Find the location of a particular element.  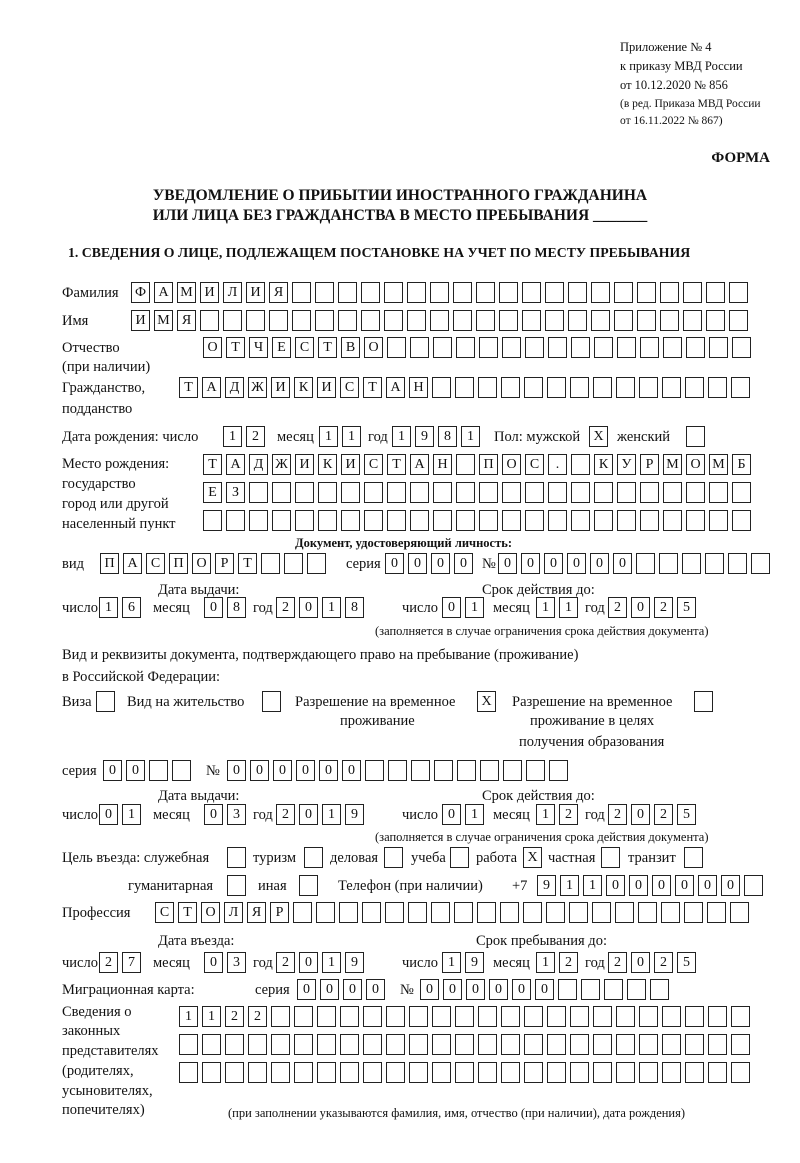

purpose-business-checkbox is located at coordinates (393, 857).